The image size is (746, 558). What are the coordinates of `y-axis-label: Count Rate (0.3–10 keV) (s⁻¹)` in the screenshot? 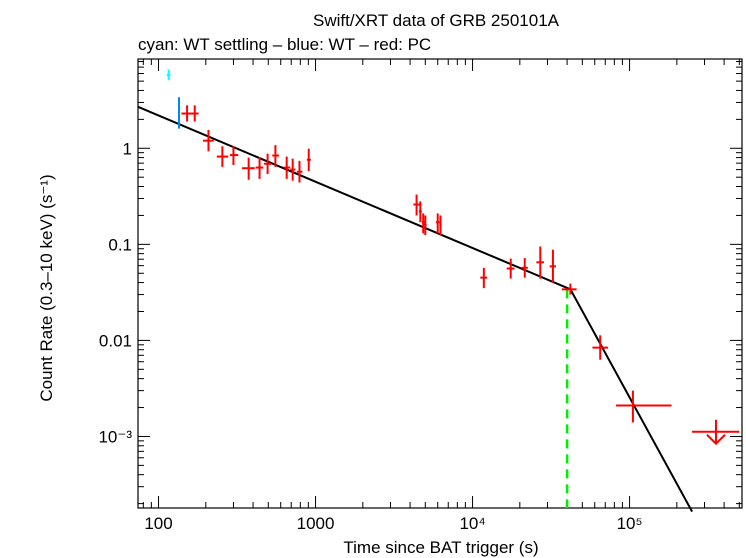 It's located at (46, 287).